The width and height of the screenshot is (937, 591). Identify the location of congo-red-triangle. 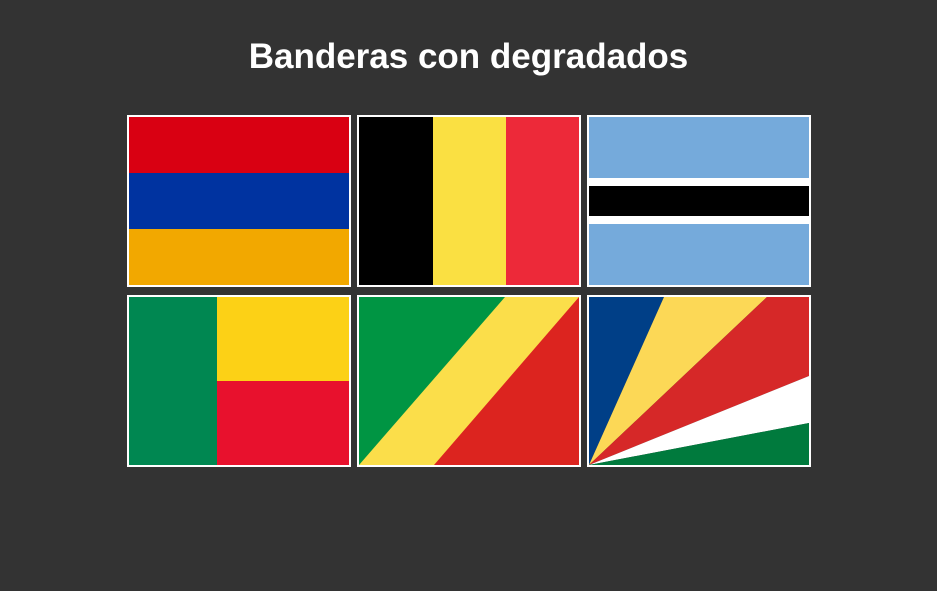
(506, 381).